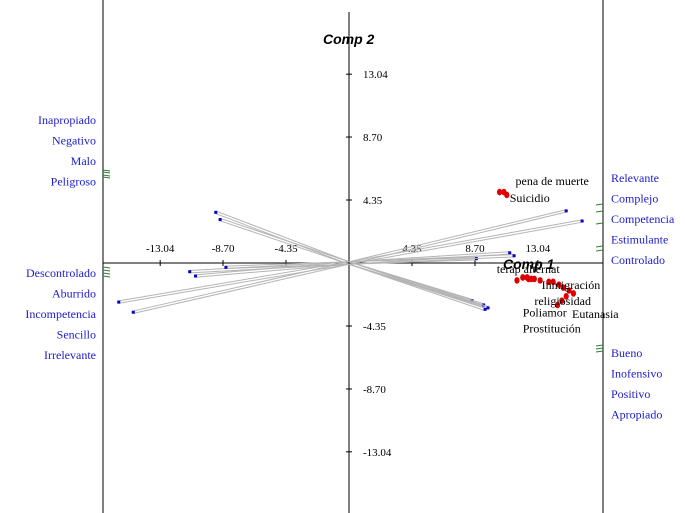 The height and width of the screenshot is (513, 685). What do you see at coordinates (636, 415) in the screenshot?
I see `scale-label-right: Apropiado` at bounding box center [636, 415].